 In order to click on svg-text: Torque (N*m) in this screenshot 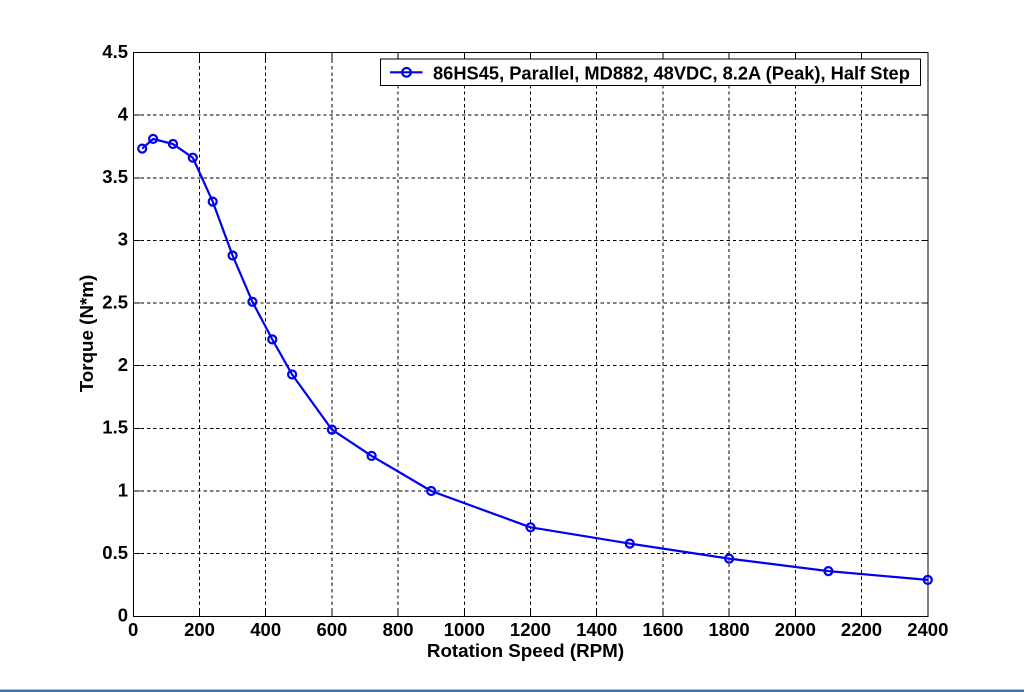, I will do `click(86, 334)`.